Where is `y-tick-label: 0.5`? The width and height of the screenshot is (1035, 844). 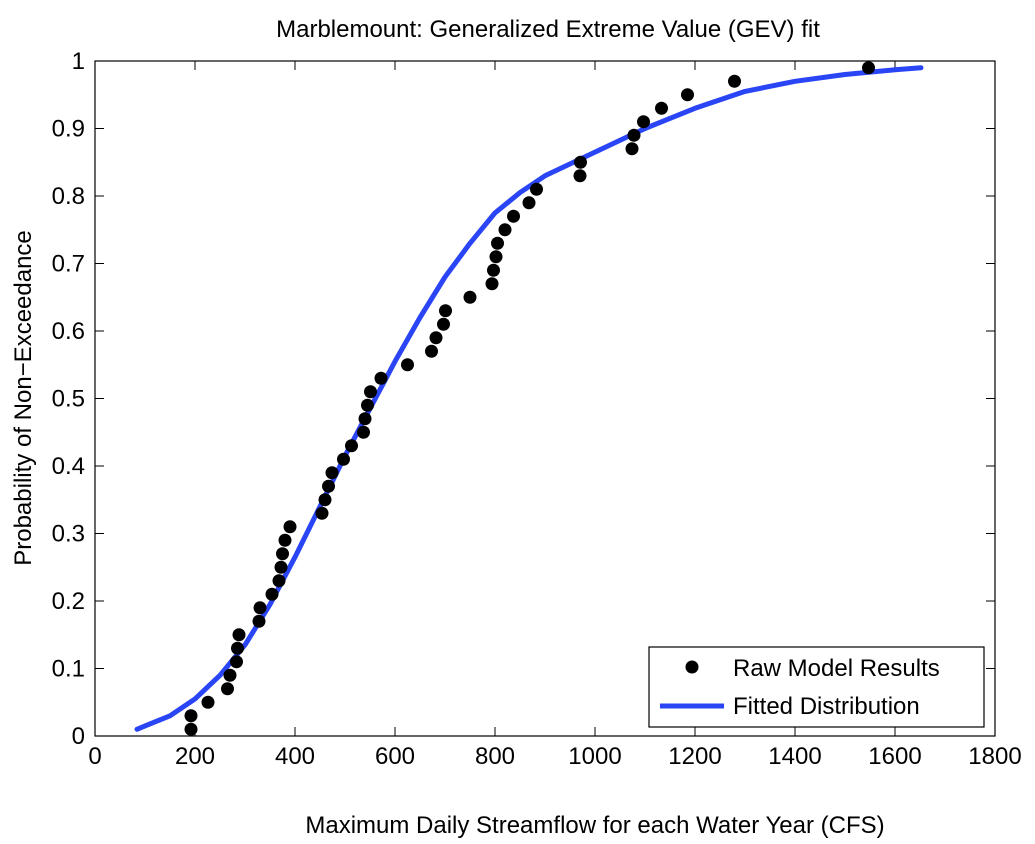
y-tick-label: 0.5 is located at coordinates (68, 399).